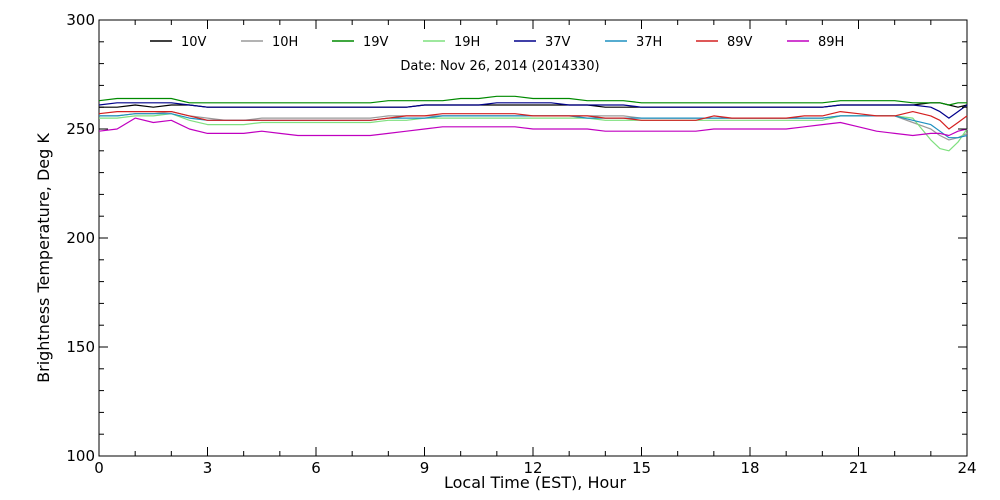 This screenshot has height=500, width=1000. What do you see at coordinates (532, 468) in the screenshot?
I see `x-tick-label: 12` at bounding box center [532, 468].